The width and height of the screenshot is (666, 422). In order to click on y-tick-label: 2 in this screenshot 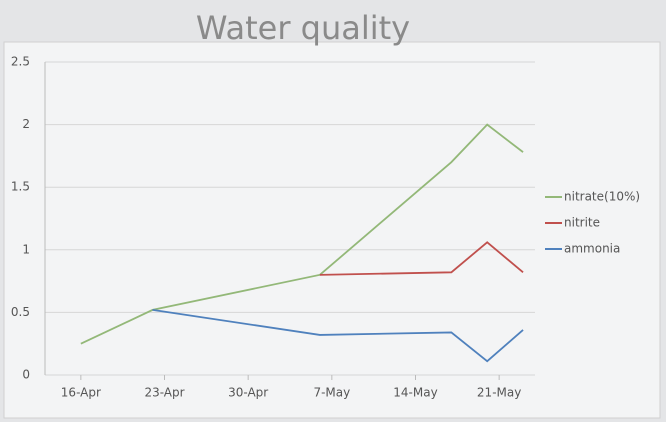, I will do `click(26, 124)`.